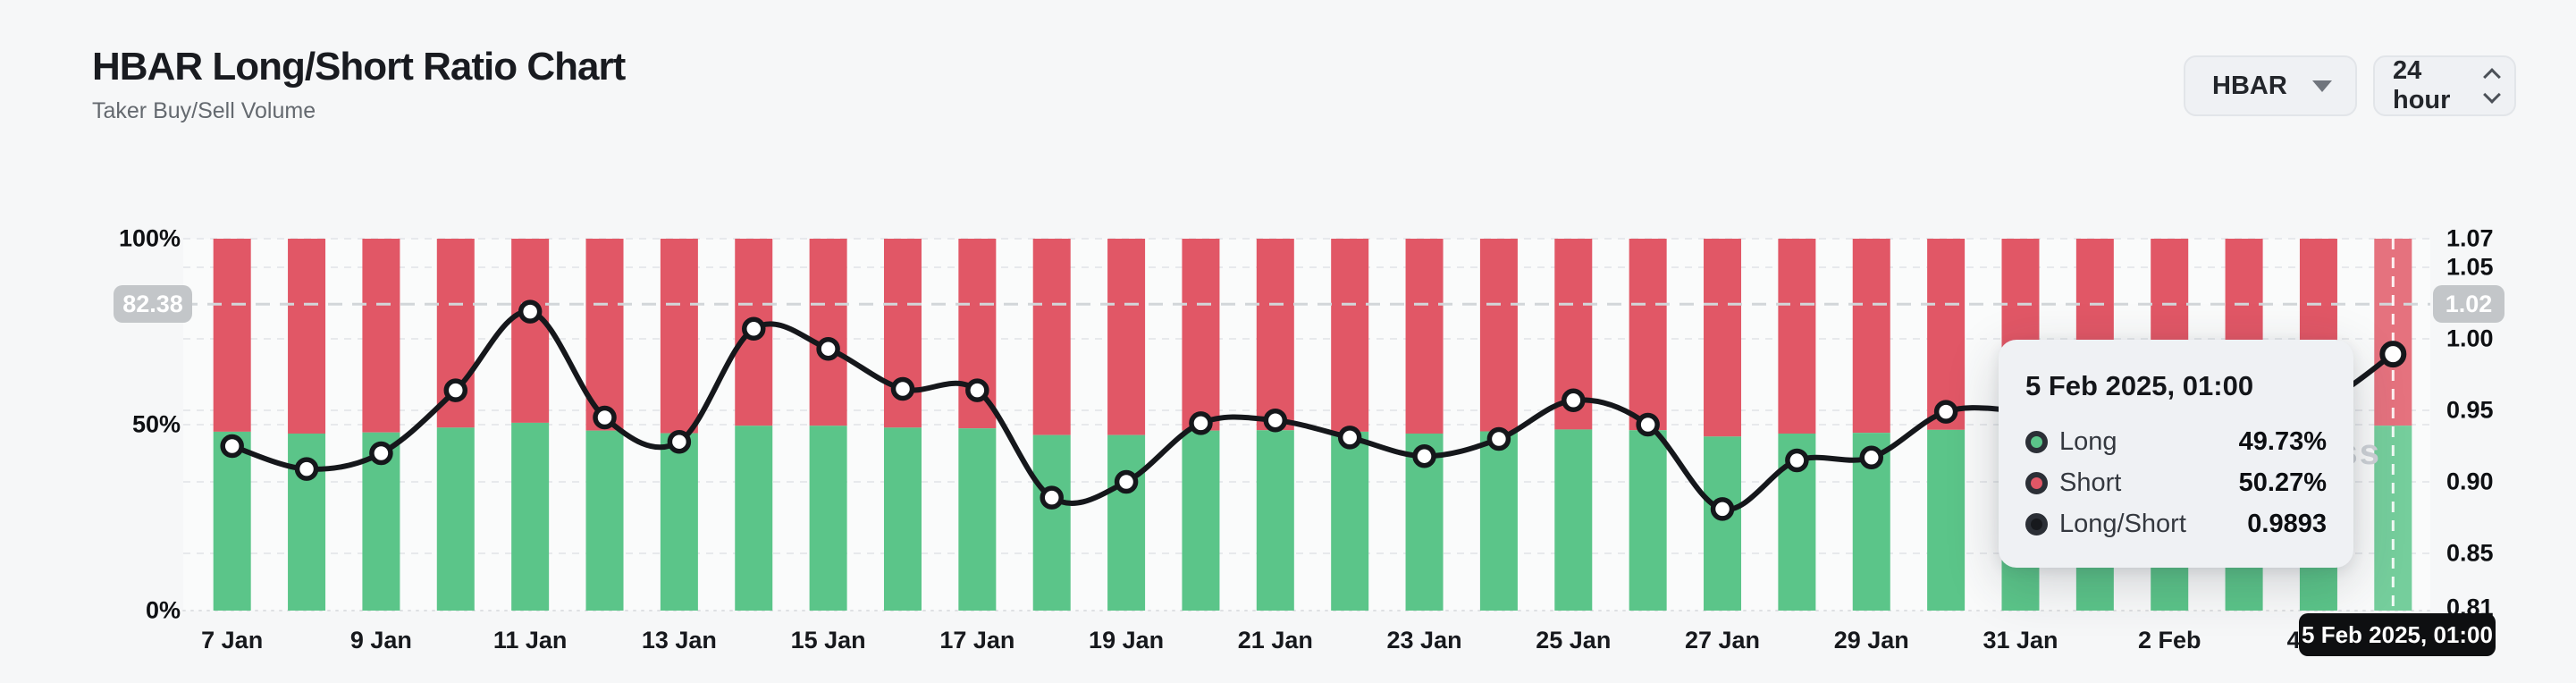 This screenshot has height=683, width=2576. Describe the element at coordinates (1127, 481) in the screenshot. I see `line-marker-19-jan` at that location.